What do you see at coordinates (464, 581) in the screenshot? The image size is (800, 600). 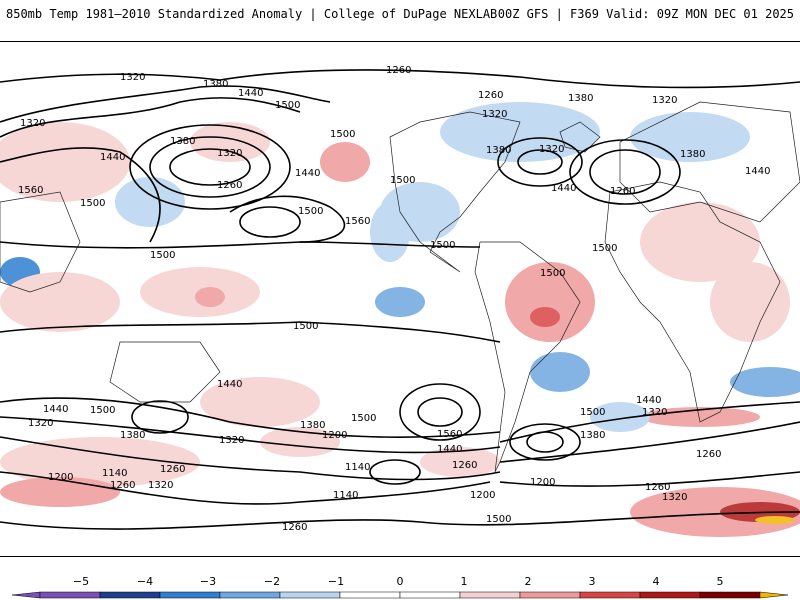 I see `colorbar-tick: 1` at bounding box center [464, 581].